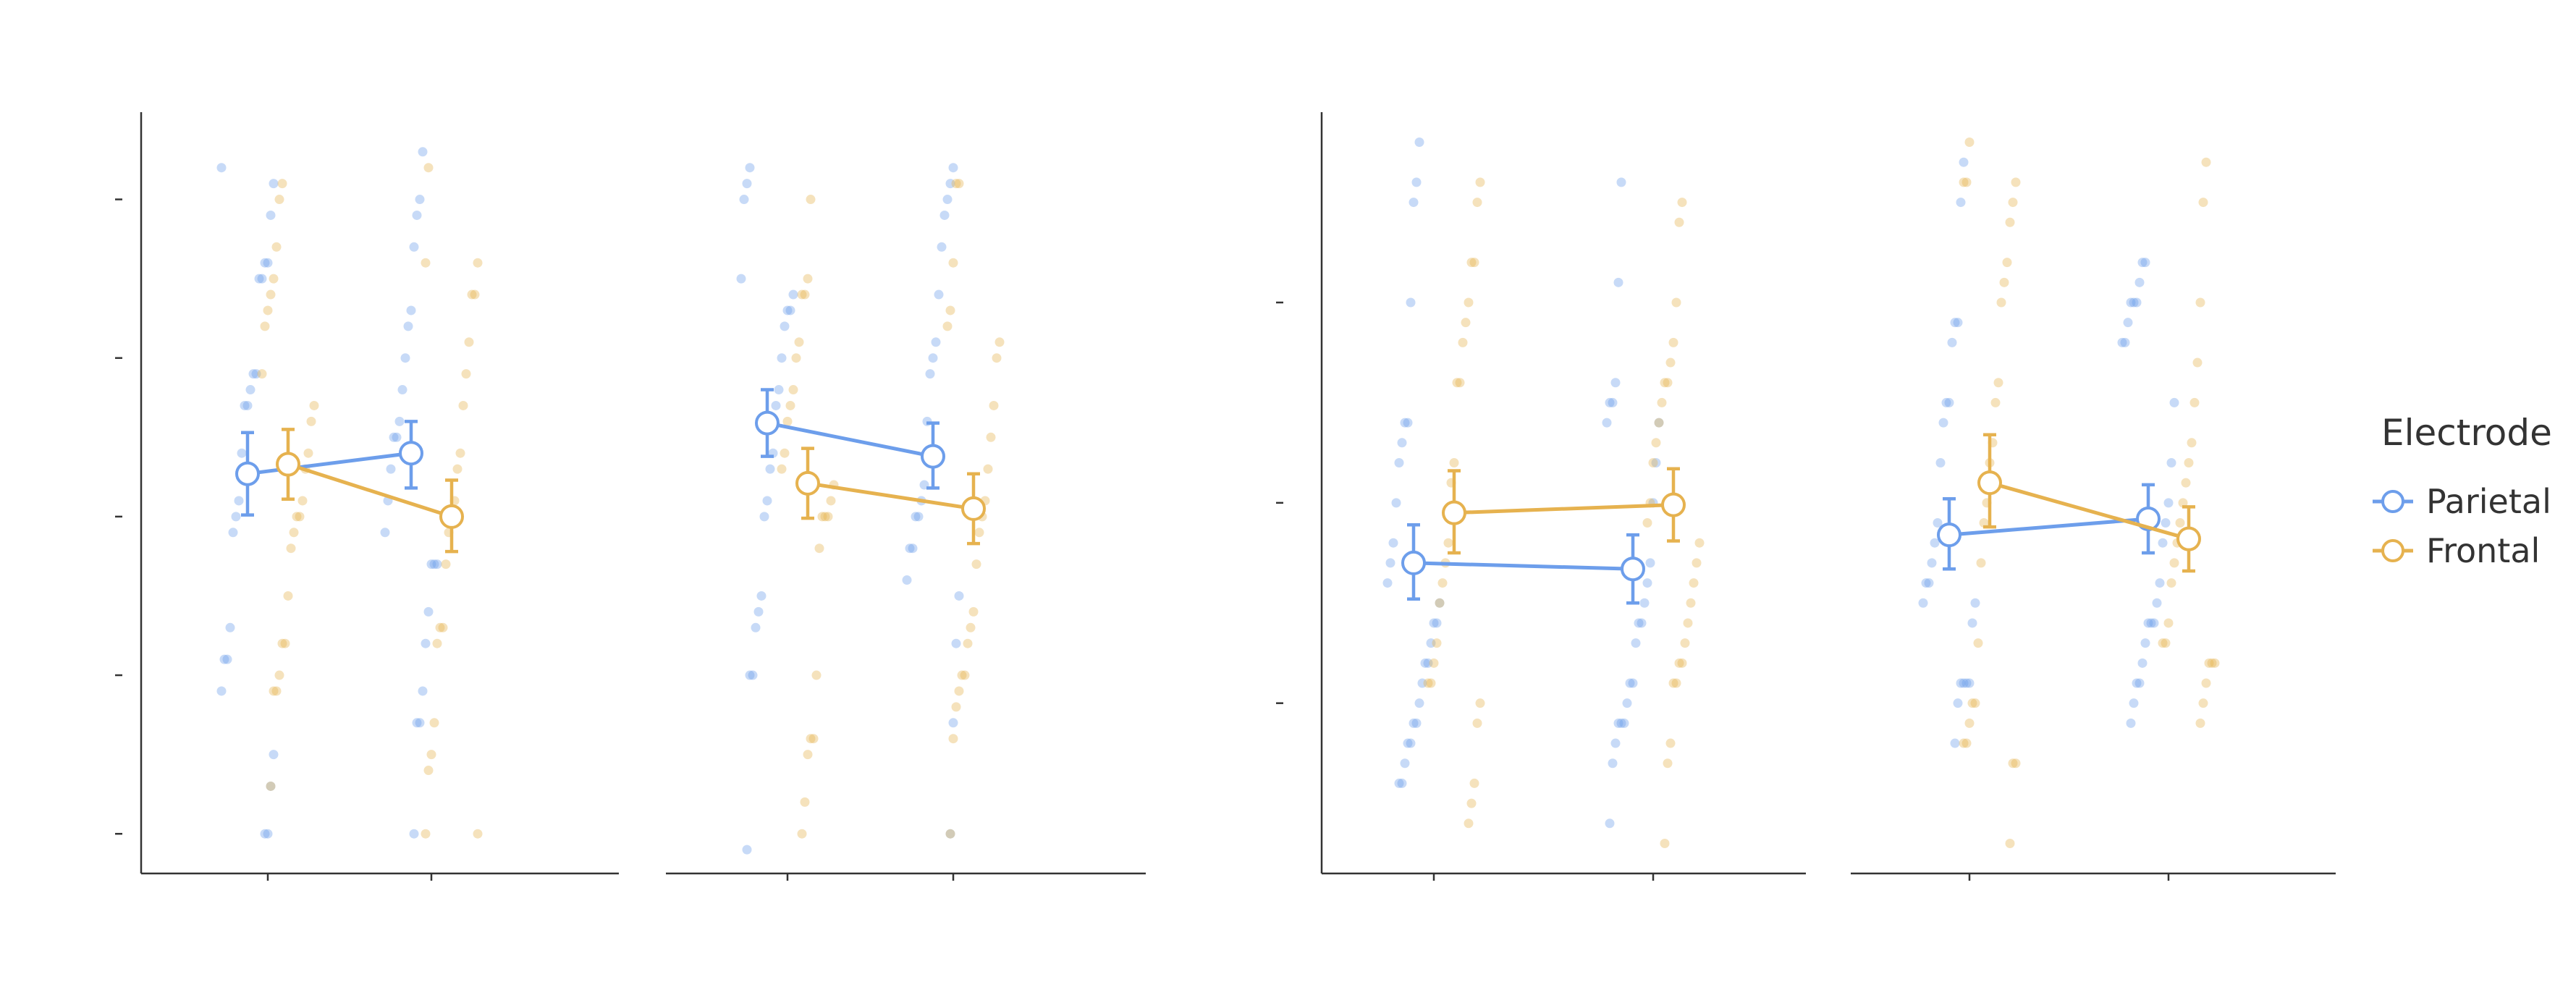 The width and height of the screenshot is (2576, 1003). Describe the element at coordinates (2048, 527) in the screenshot. I see `mean-line-parietal` at that location.